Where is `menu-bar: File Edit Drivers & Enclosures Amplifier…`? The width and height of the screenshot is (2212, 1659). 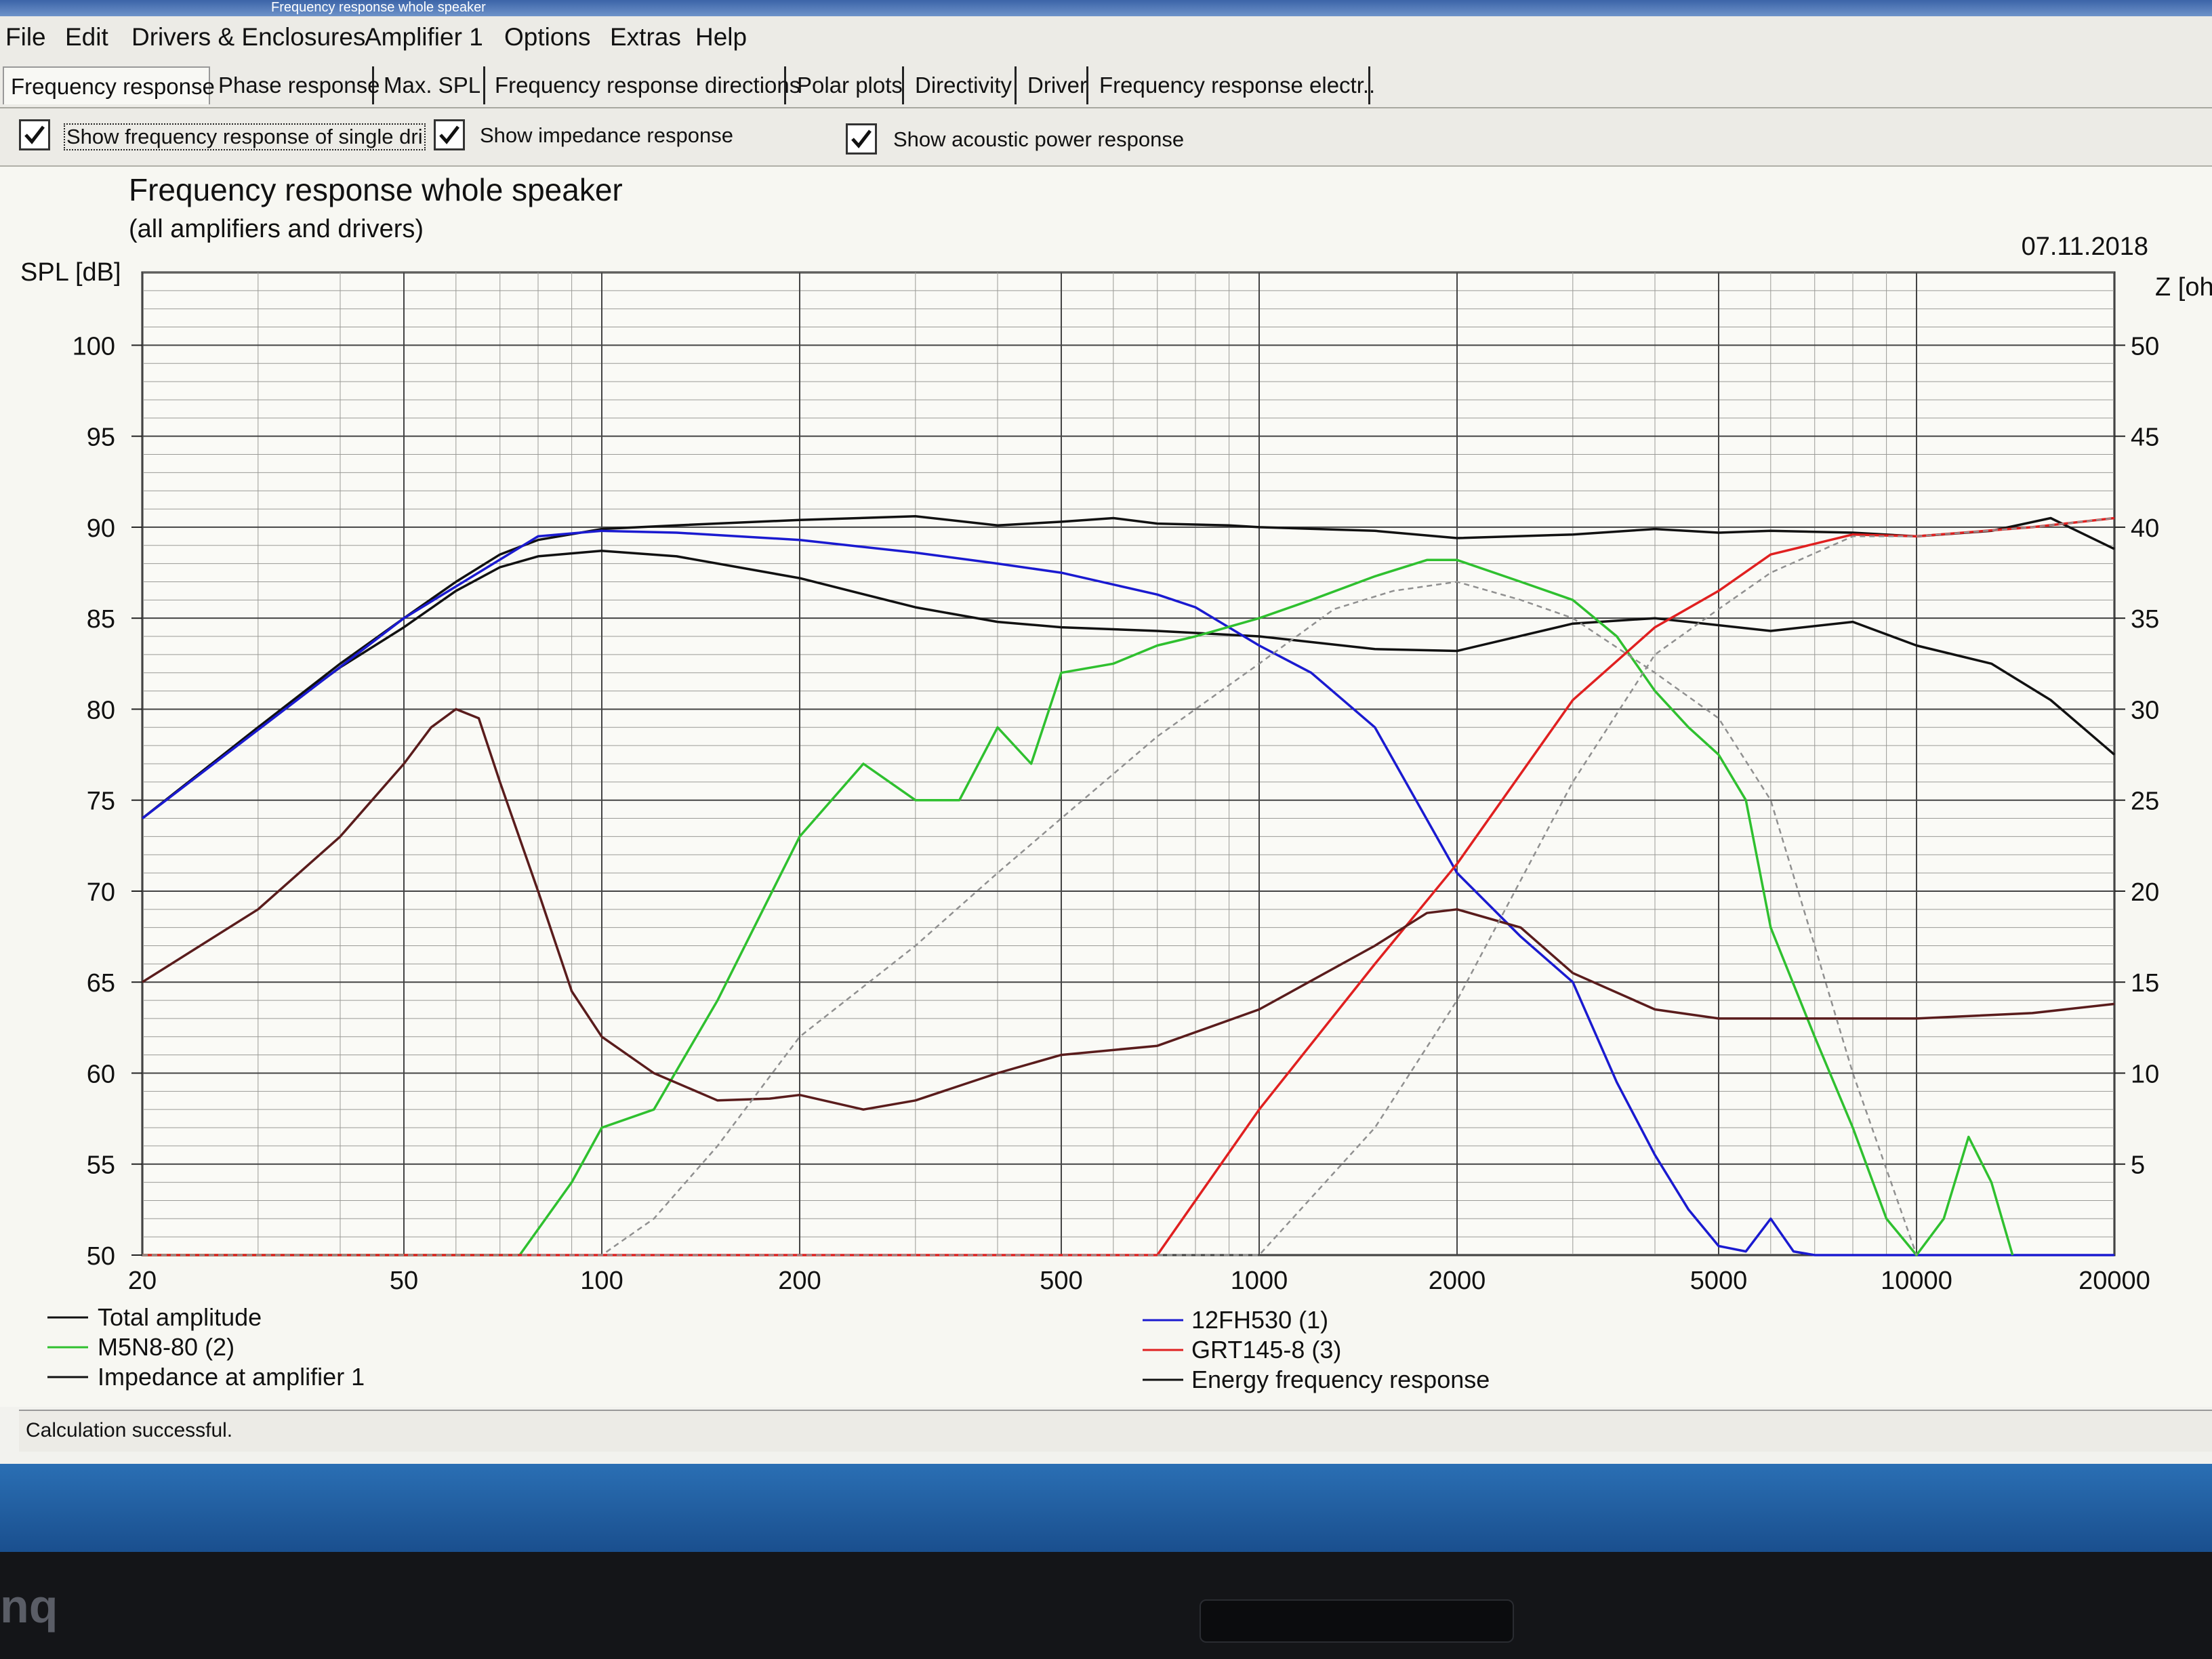 menu-bar: File Edit Drivers & Enclosures Amplifier… is located at coordinates (1106, 40).